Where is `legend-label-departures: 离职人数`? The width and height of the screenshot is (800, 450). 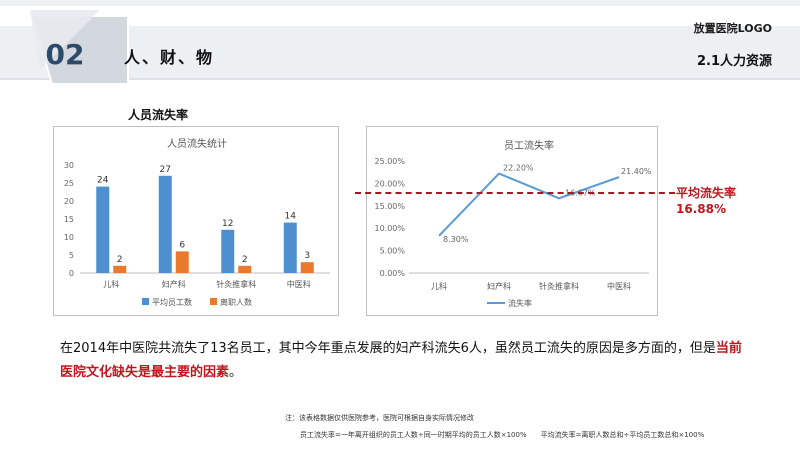 legend-label-departures: 离职人数 is located at coordinates (236, 302).